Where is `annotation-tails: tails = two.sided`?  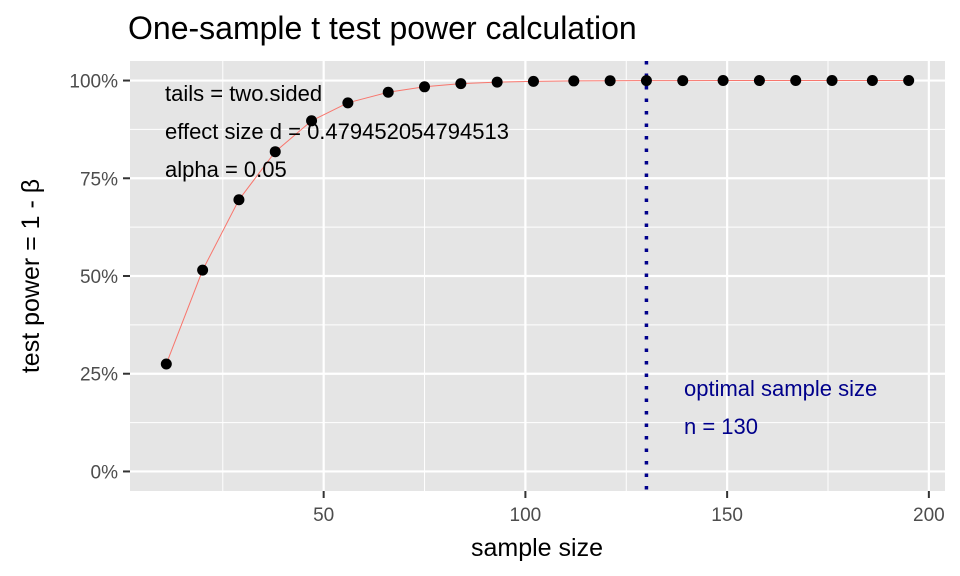 annotation-tails: tails = two.sided is located at coordinates (243, 93).